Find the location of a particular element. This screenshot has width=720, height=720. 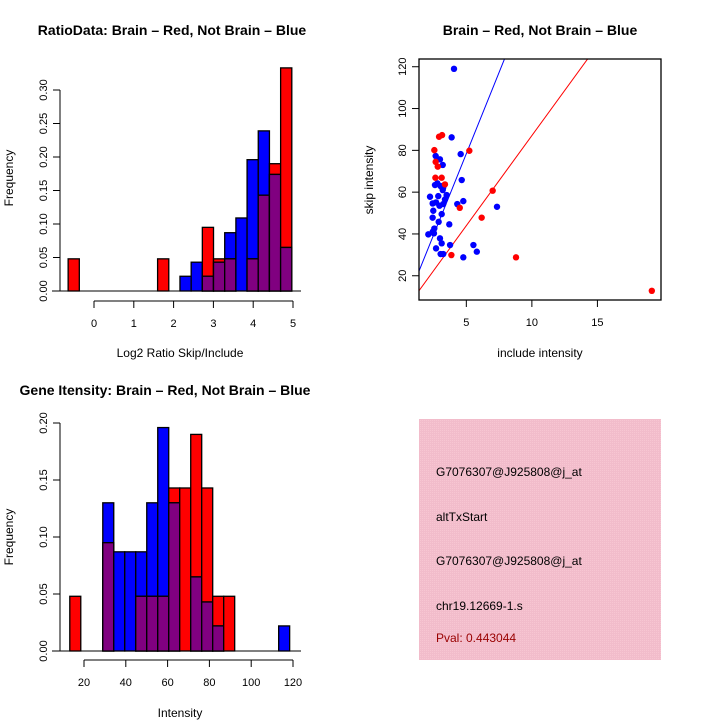

x-tick-label: 0 is located at coordinates (94, 324).